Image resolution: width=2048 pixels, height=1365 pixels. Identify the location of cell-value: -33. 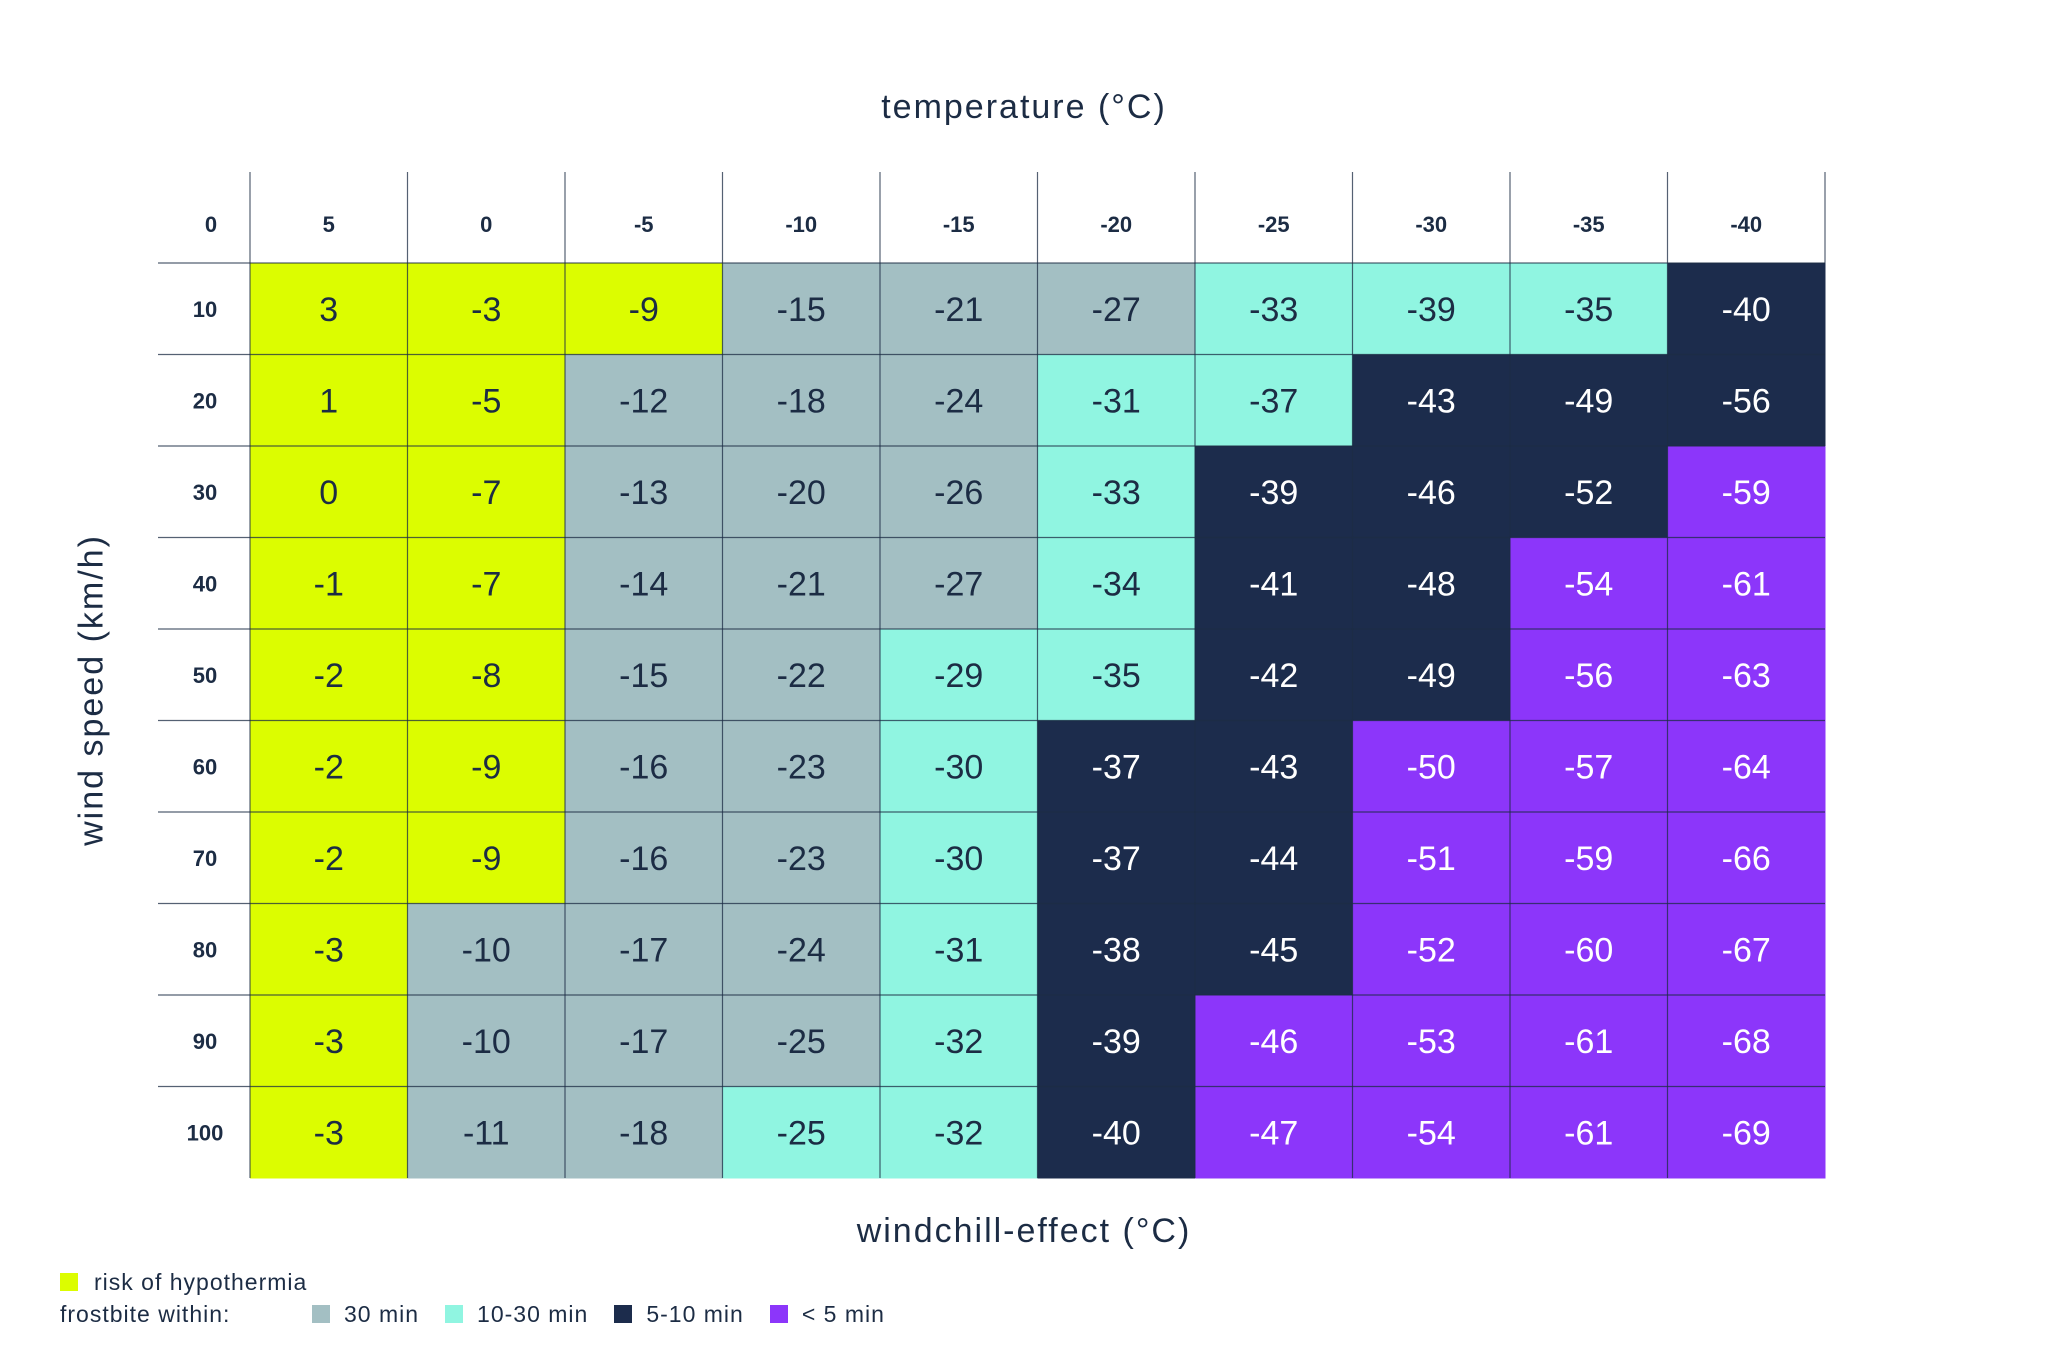
(1116, 493).